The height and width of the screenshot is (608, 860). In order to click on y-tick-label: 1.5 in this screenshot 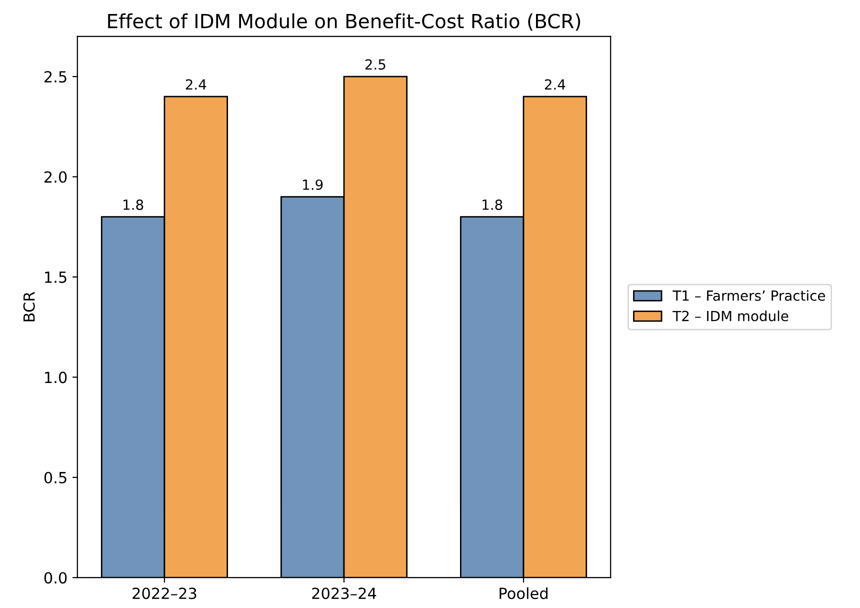, I will do `click(55, 277)`.